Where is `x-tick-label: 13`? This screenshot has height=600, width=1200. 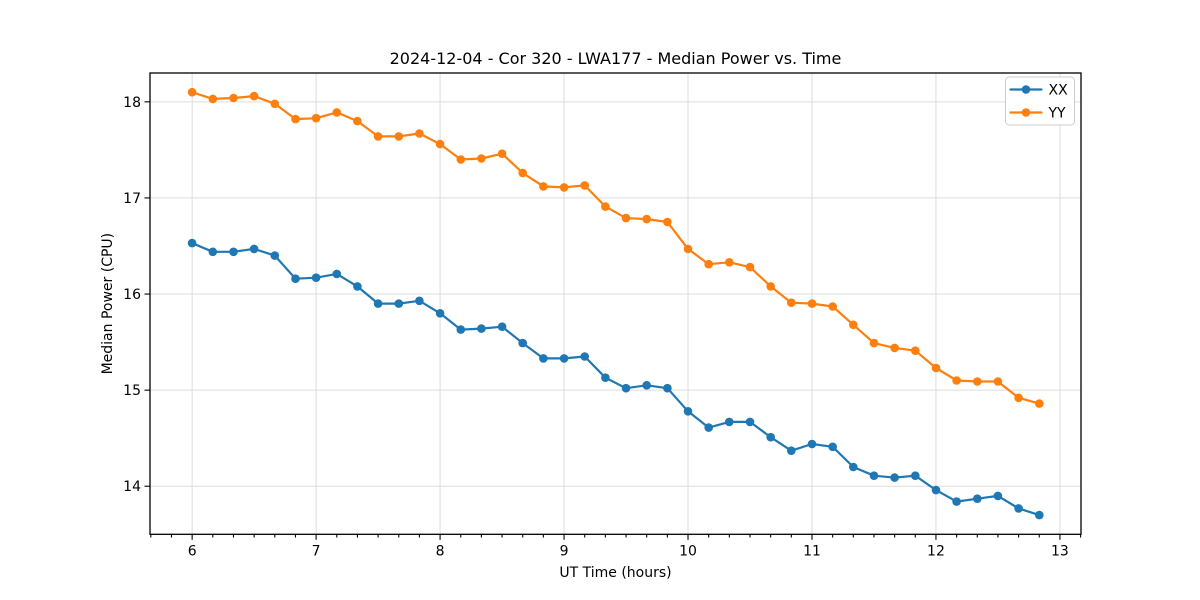
x-tick-label: 13 is located at coordinates (1060, 551).